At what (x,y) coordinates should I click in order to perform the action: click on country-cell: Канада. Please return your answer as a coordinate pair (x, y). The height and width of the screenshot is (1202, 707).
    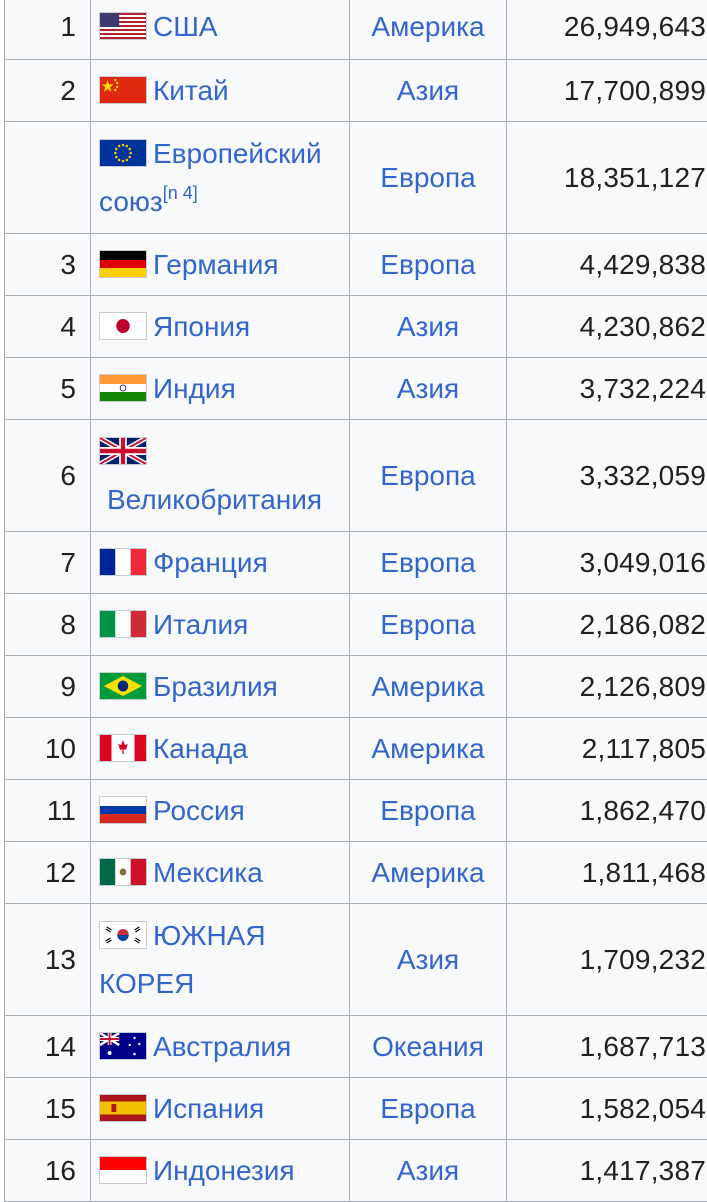
    Looking at the image, I should click on (220, 749).